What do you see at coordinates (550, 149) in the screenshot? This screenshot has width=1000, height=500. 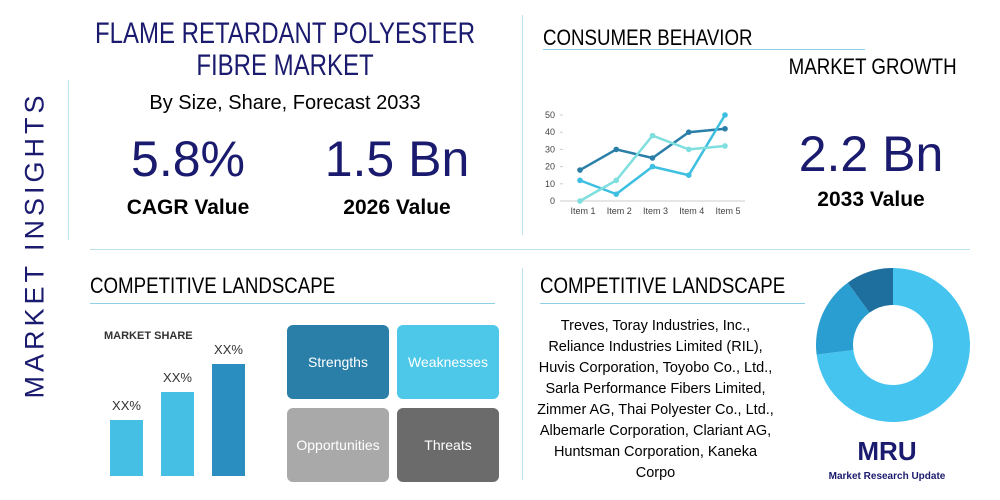 I see `y-tick-label: 30` at bounding box center [550, 149].